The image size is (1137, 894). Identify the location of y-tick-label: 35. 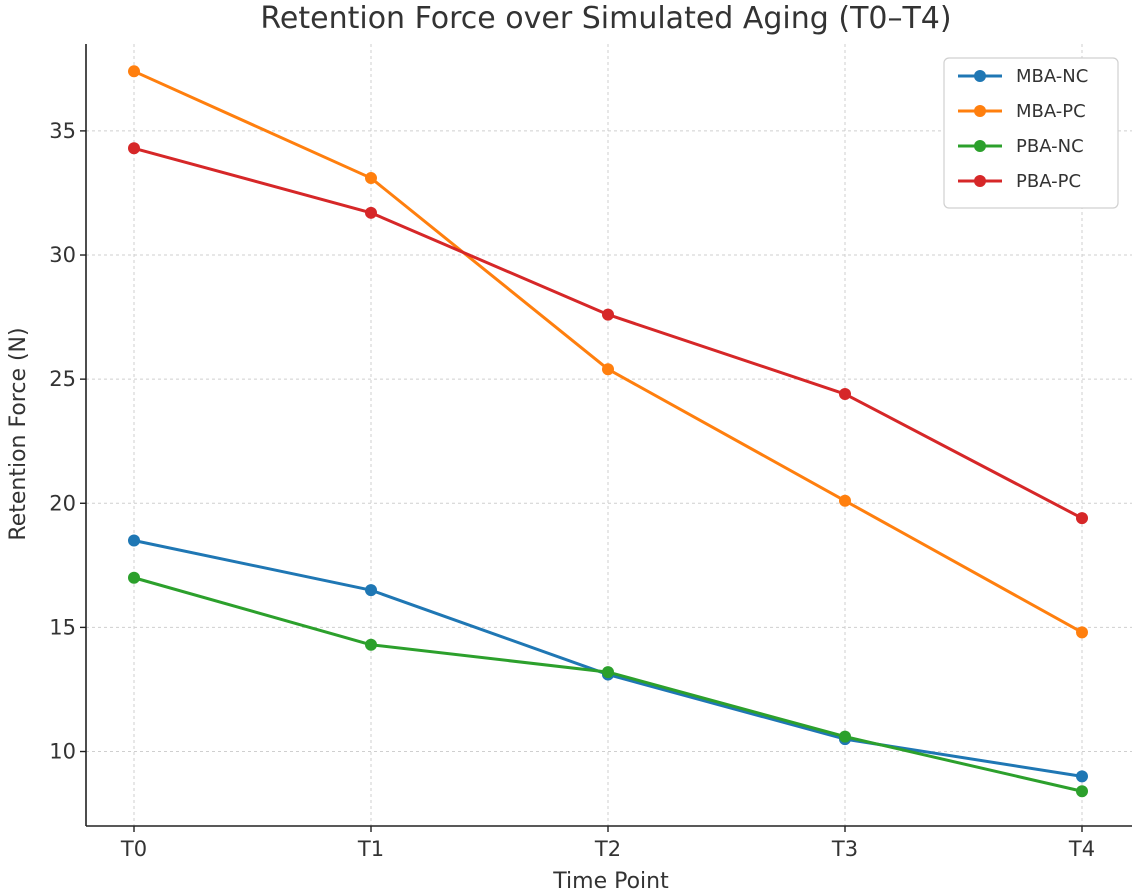
(62, 131).